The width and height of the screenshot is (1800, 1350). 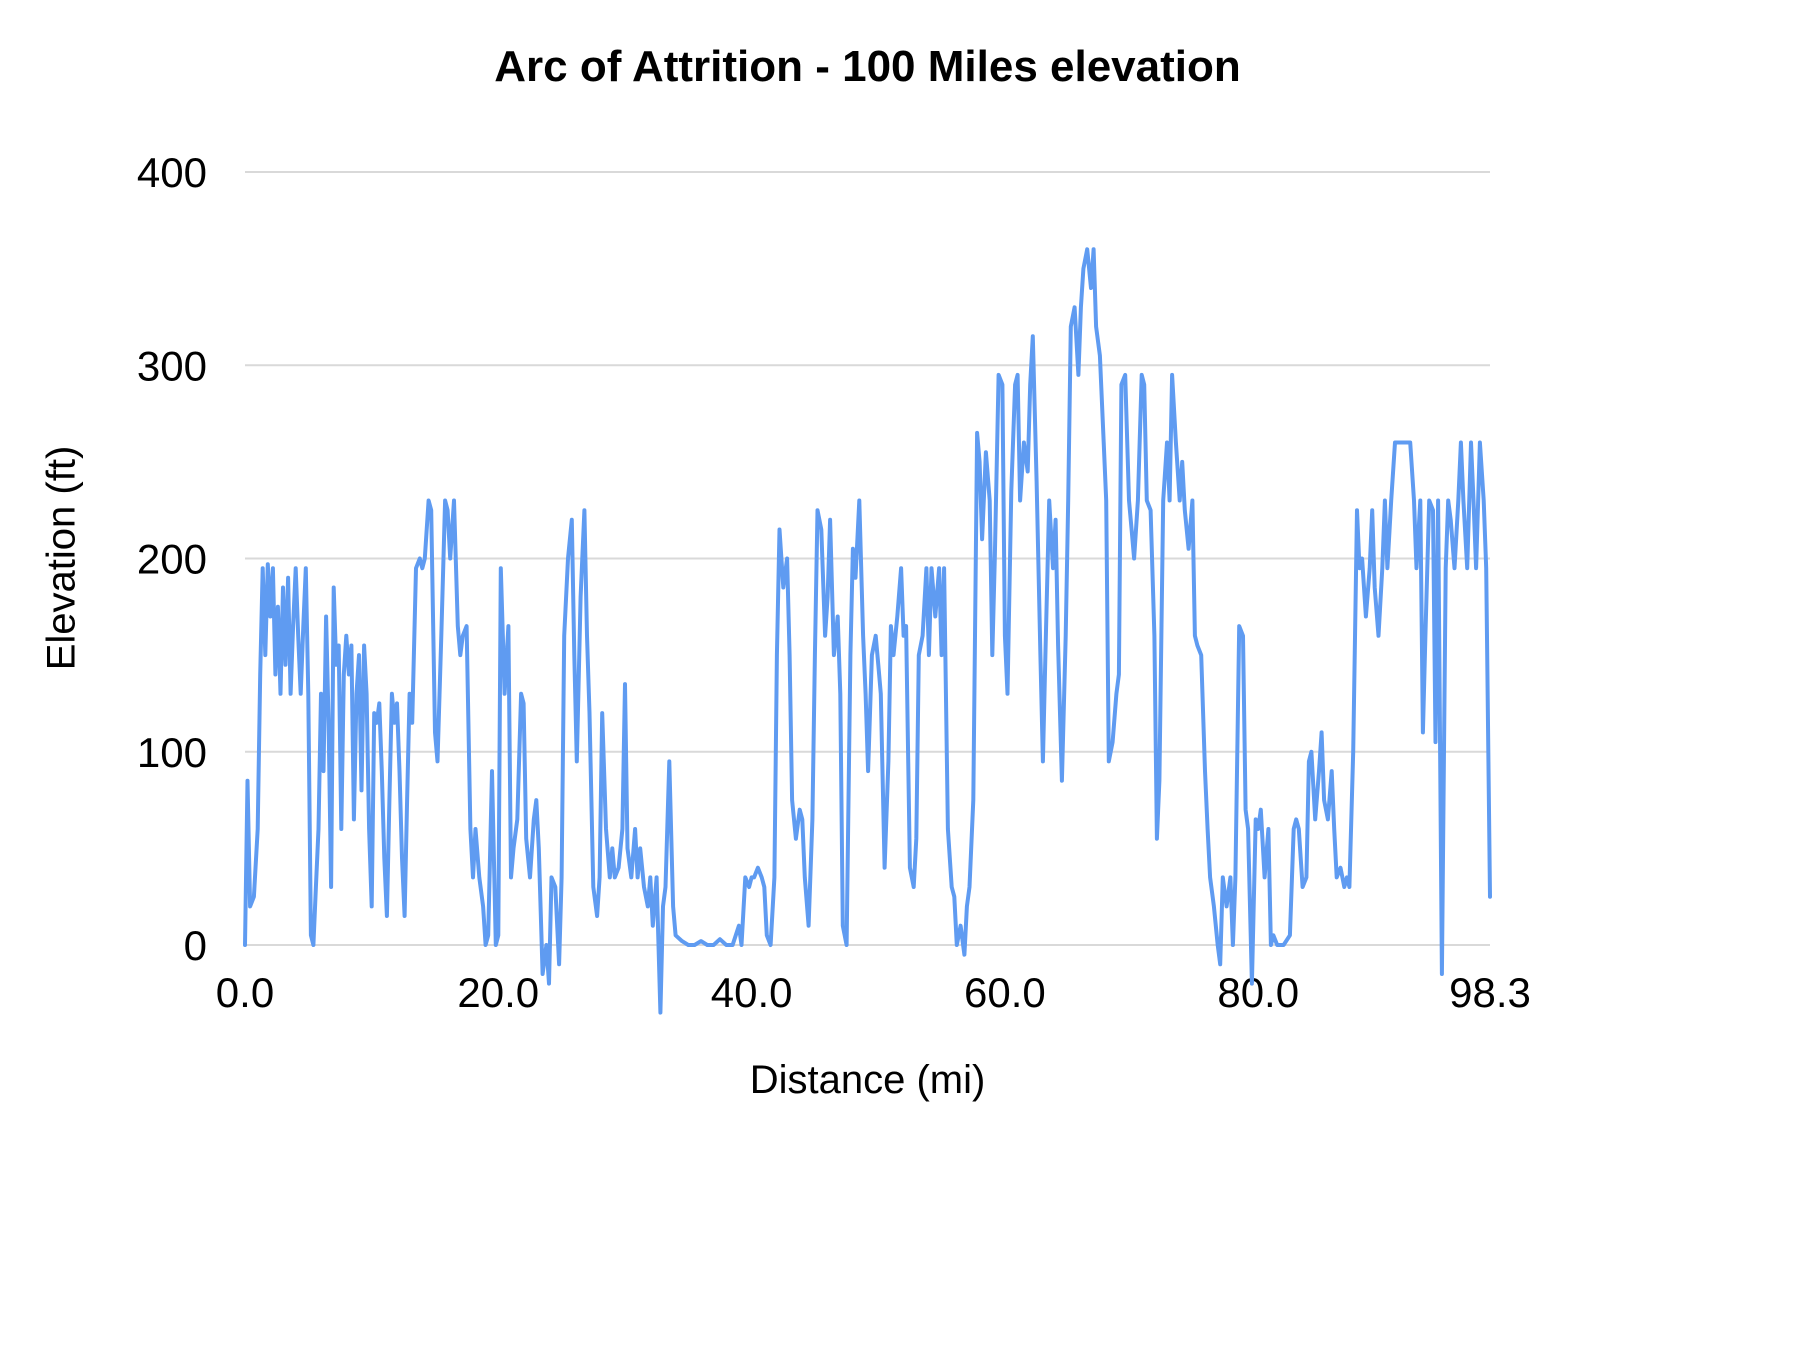 I want to click on chart-title: Arc of Attrition - 100 Miles elevation, so click(x=867, y=66).